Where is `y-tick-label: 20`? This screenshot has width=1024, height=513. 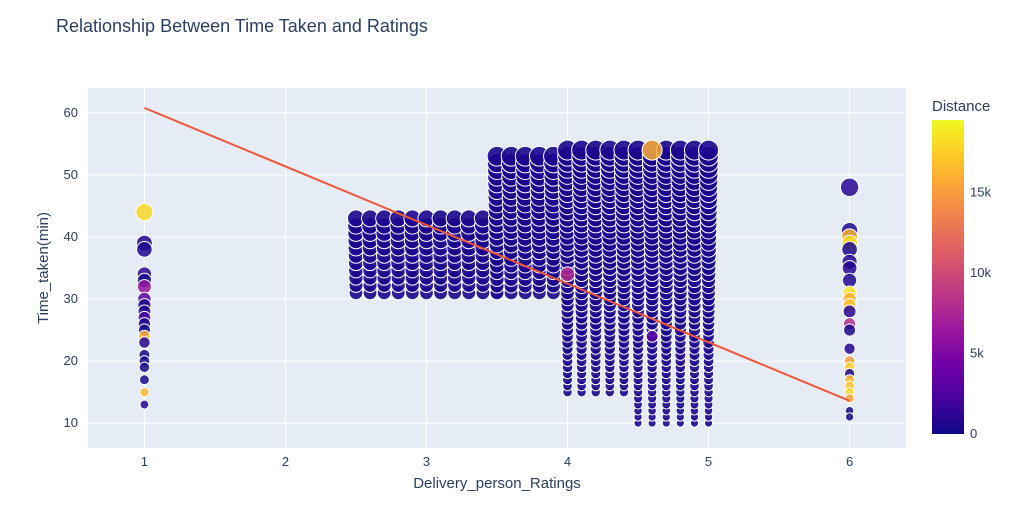 y-tick-label: 20 is located at coordinates (71, 360).